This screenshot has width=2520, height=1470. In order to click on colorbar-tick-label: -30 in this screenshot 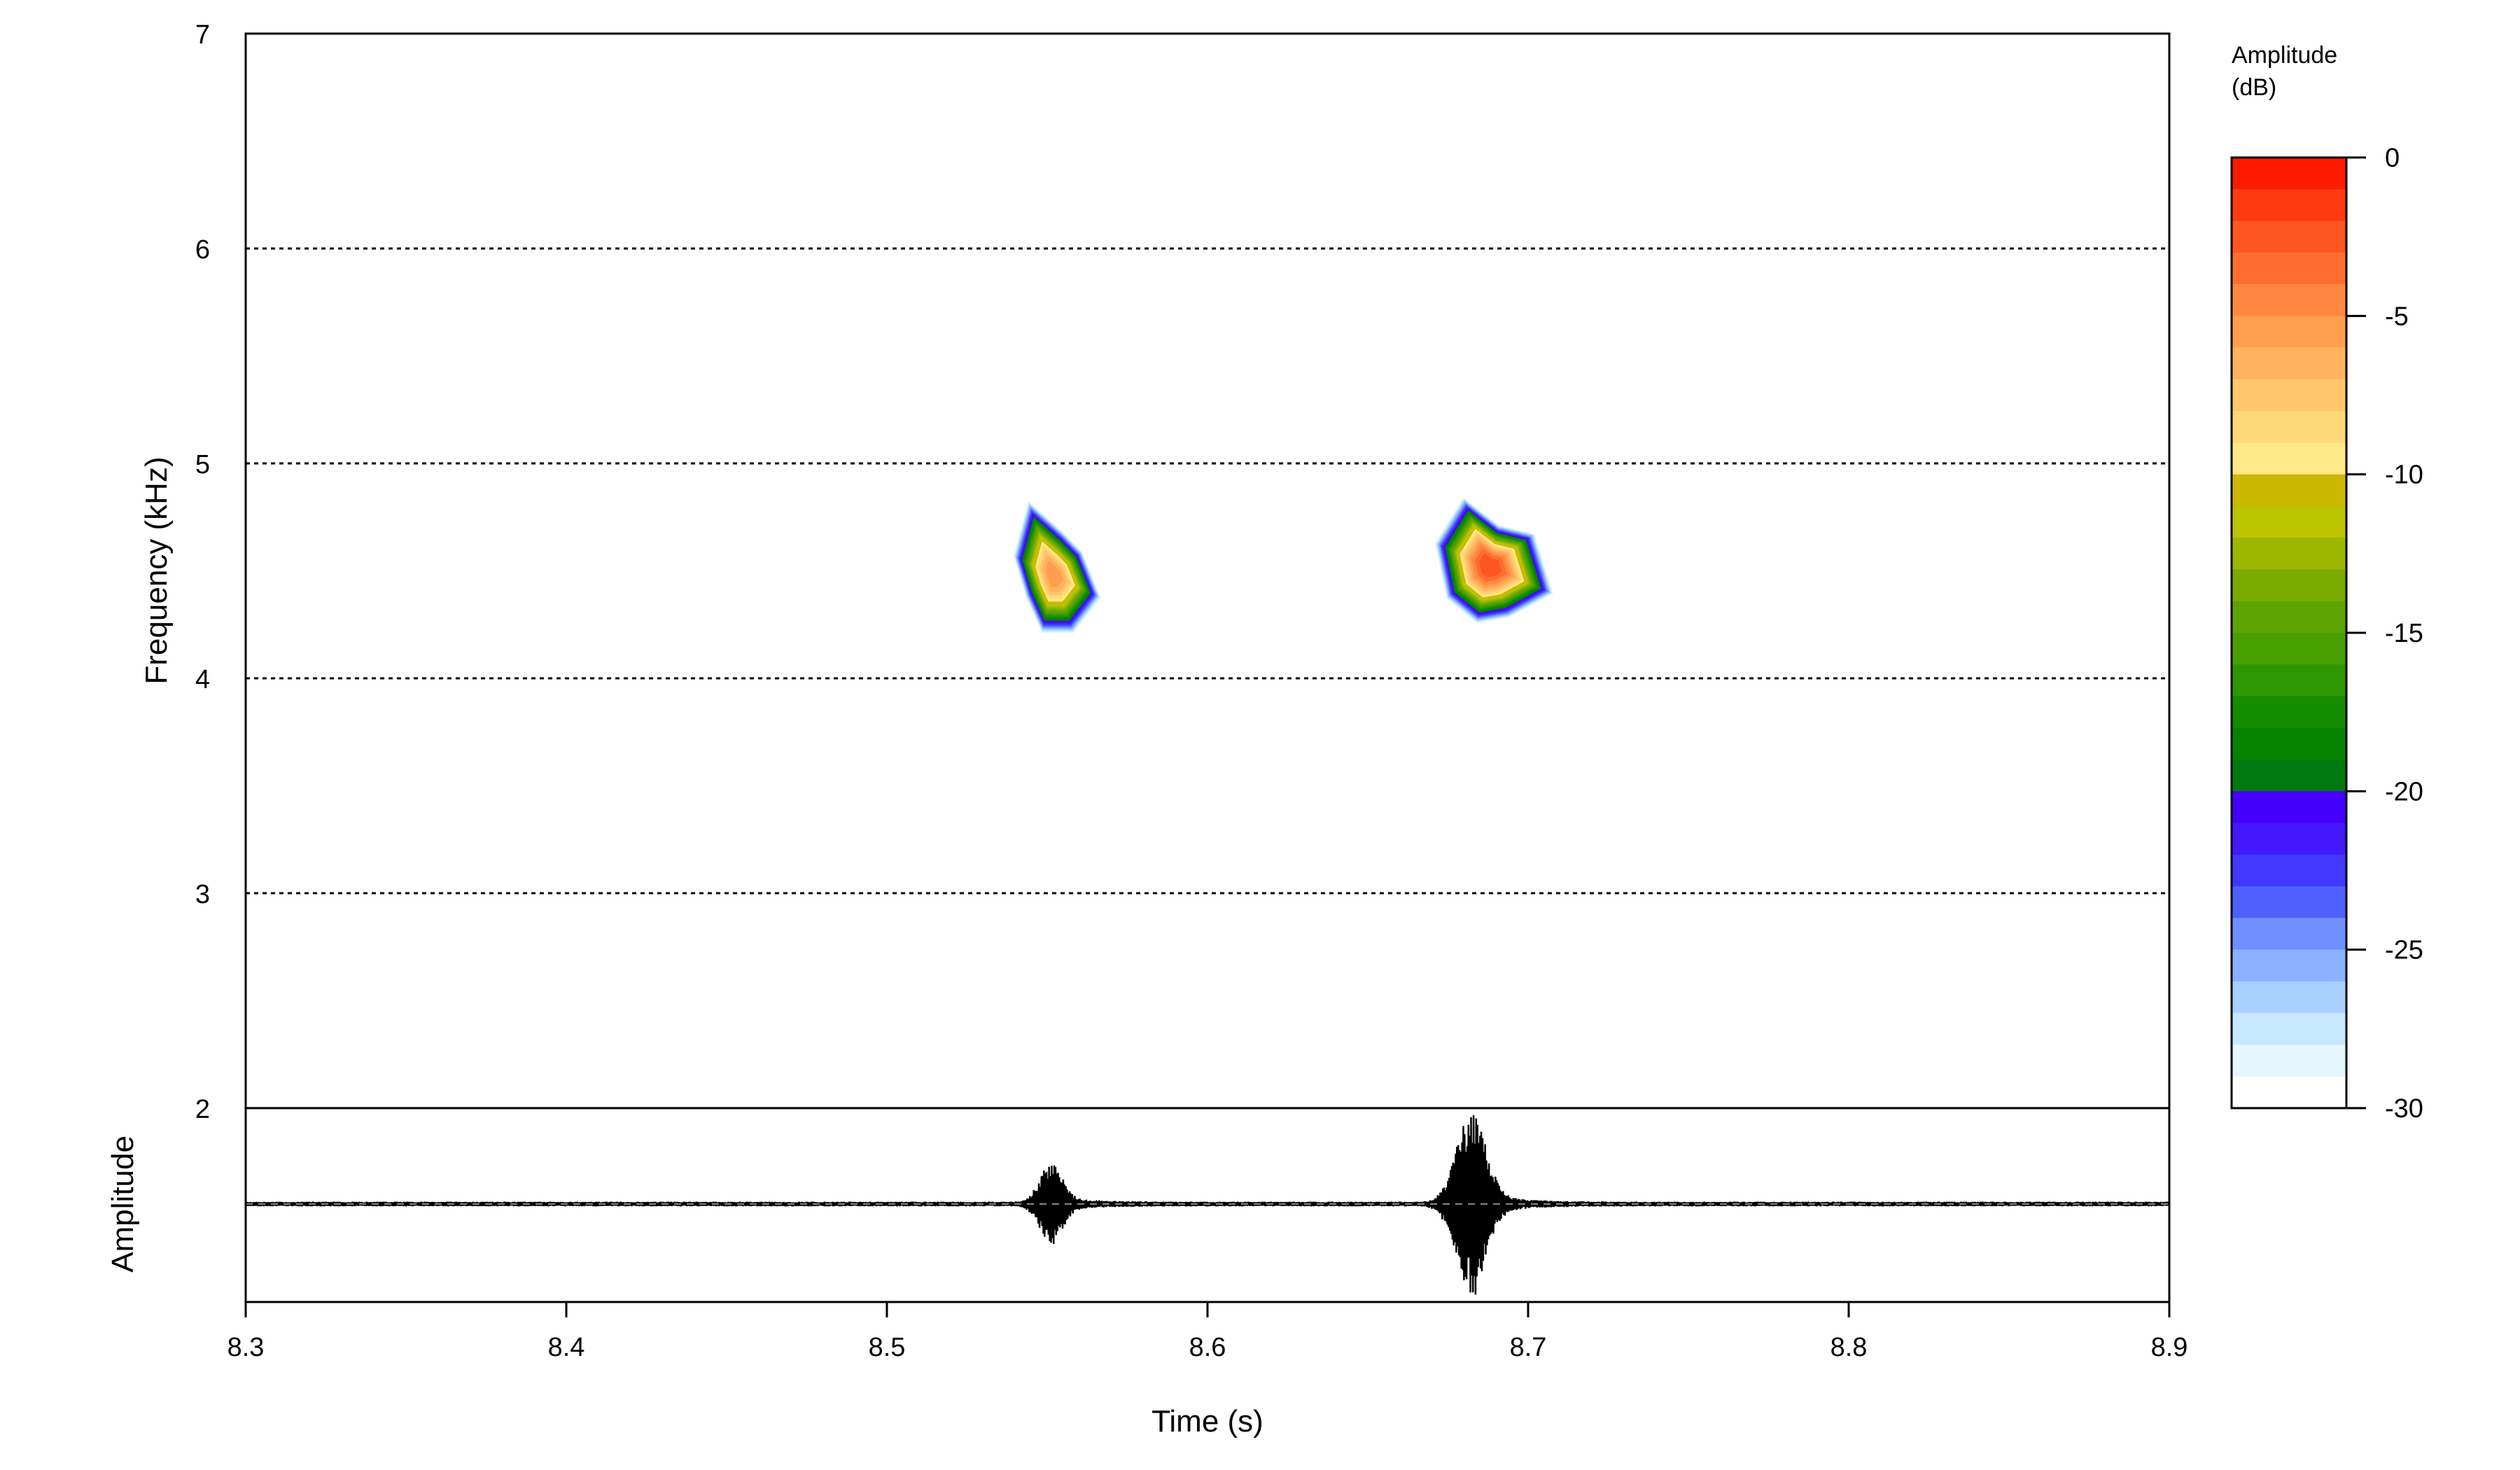, I will do `click(2404, 1109)`.